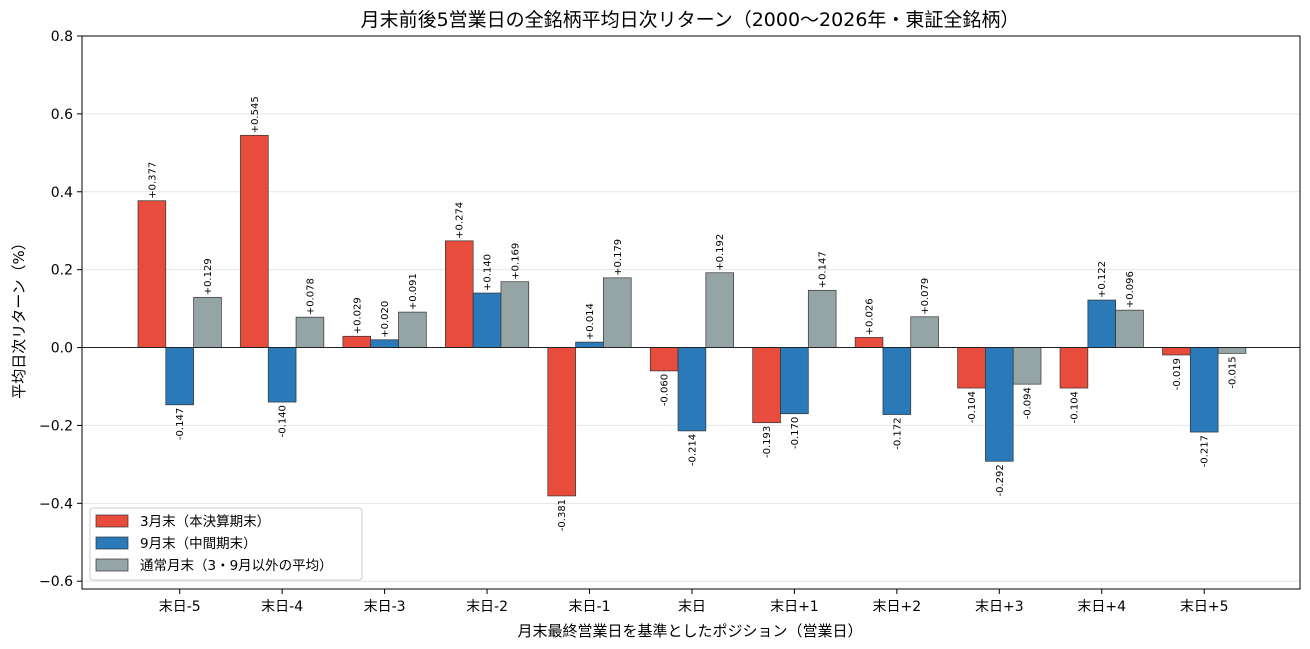  Describe the element at coordinates (19, 317) in the screenshot. I see `y-axis-label: 平均日次リターン（%）` at that location.